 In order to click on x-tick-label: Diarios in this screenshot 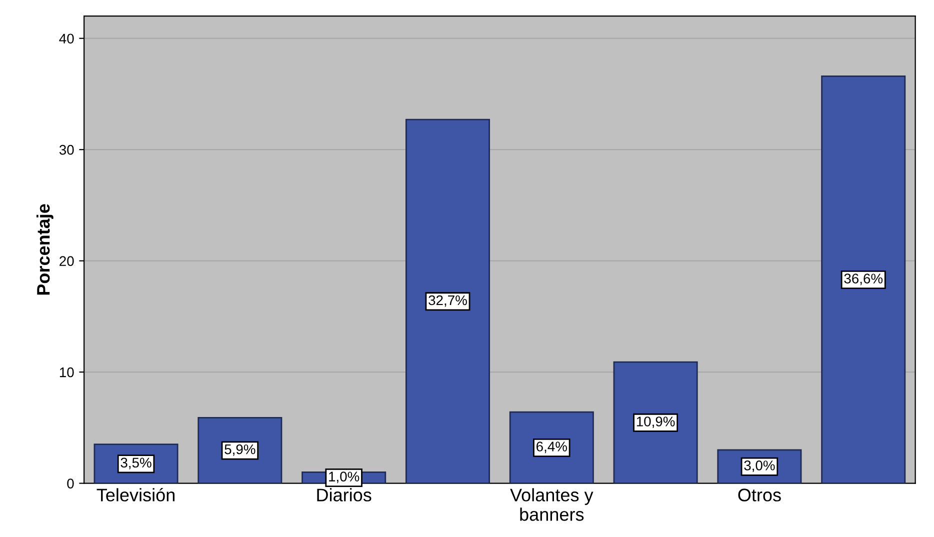, I will do `click(344, 495)`.